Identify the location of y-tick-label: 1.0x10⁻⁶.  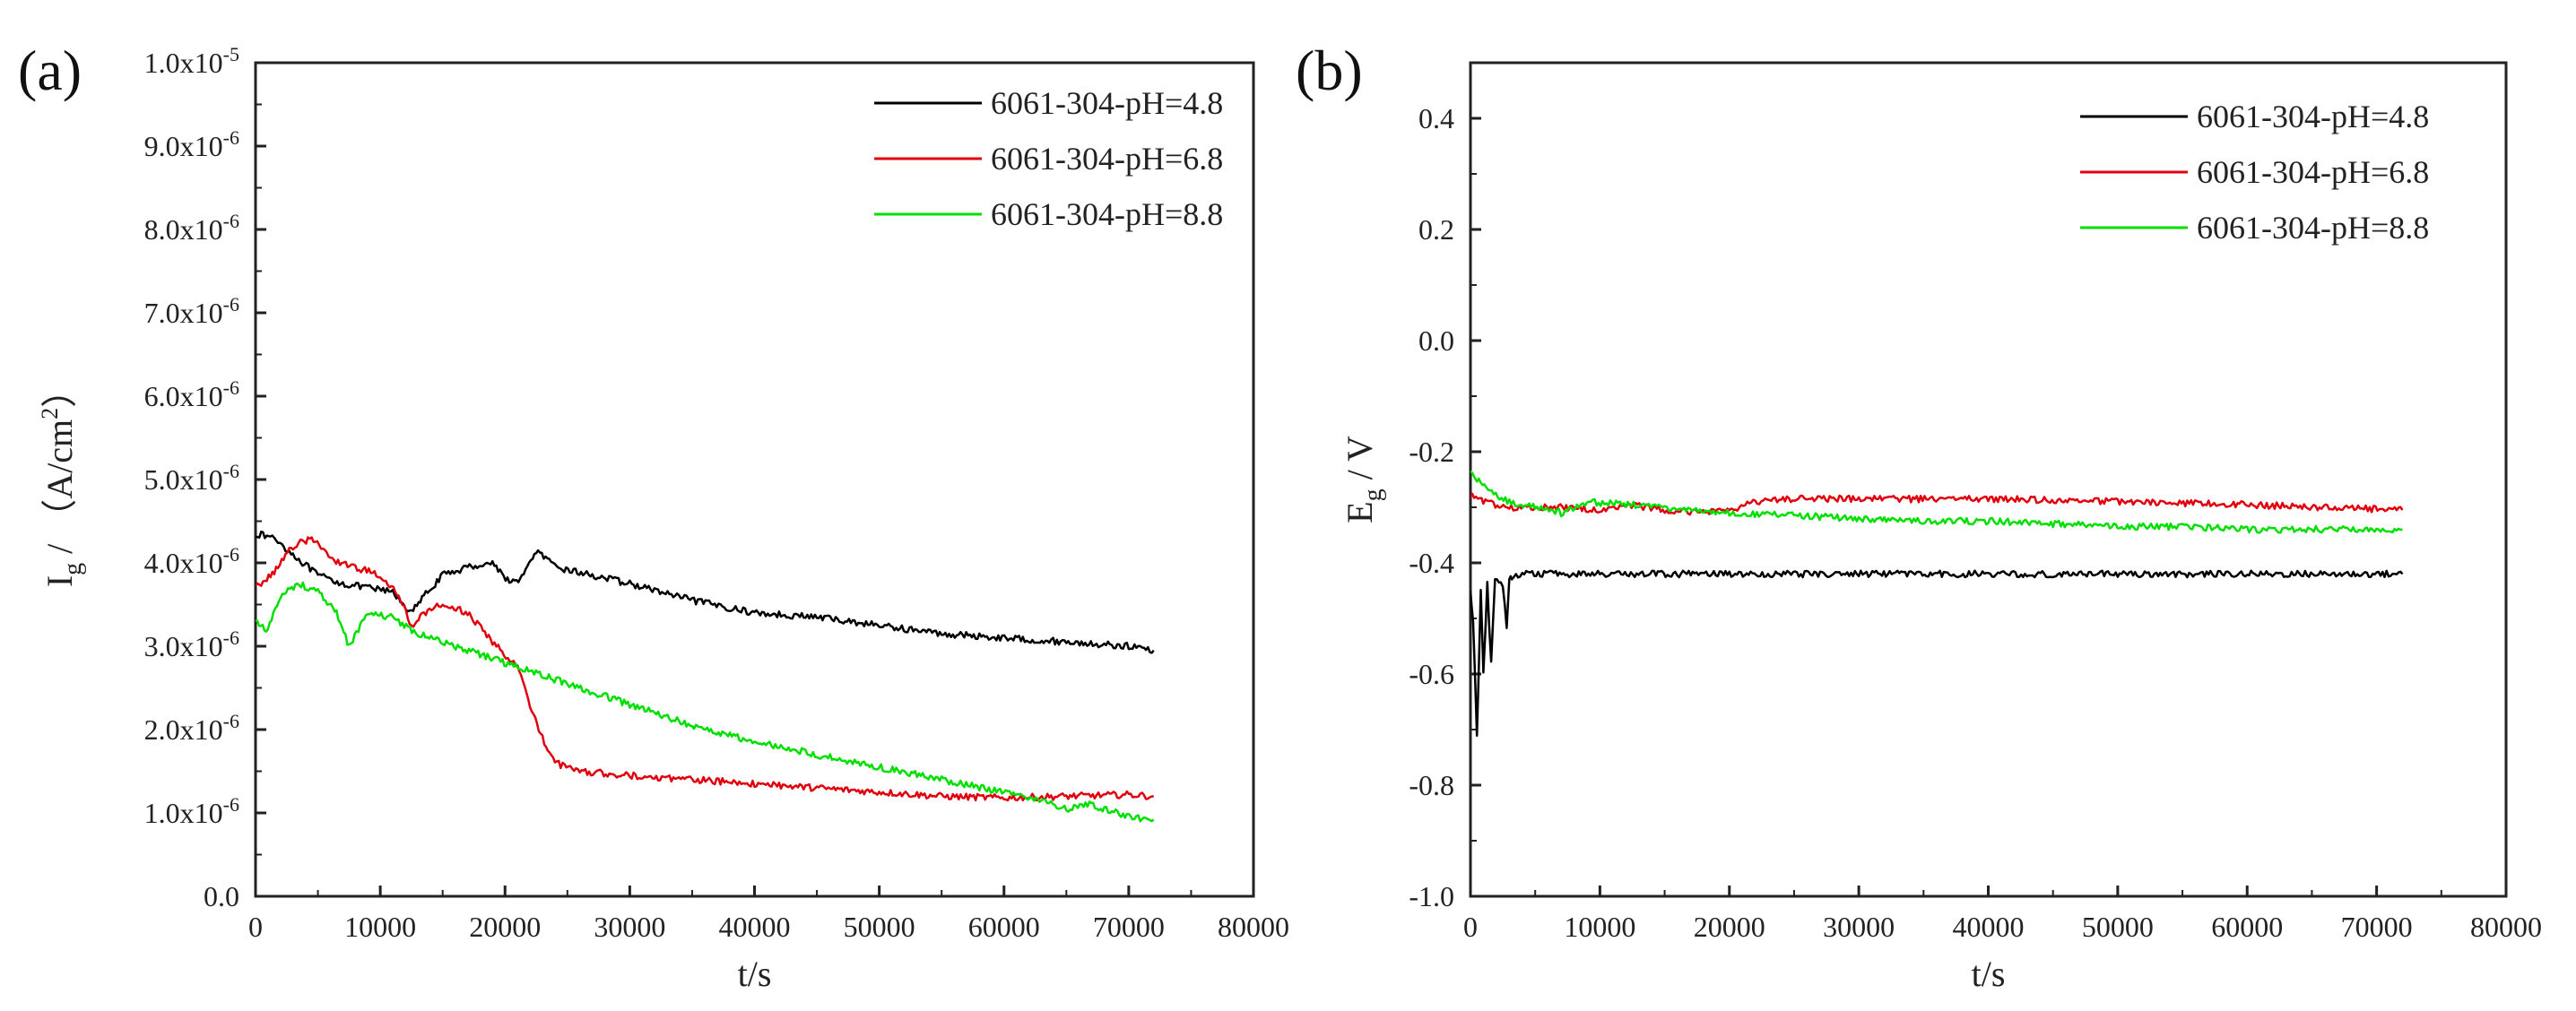
(191, 811).